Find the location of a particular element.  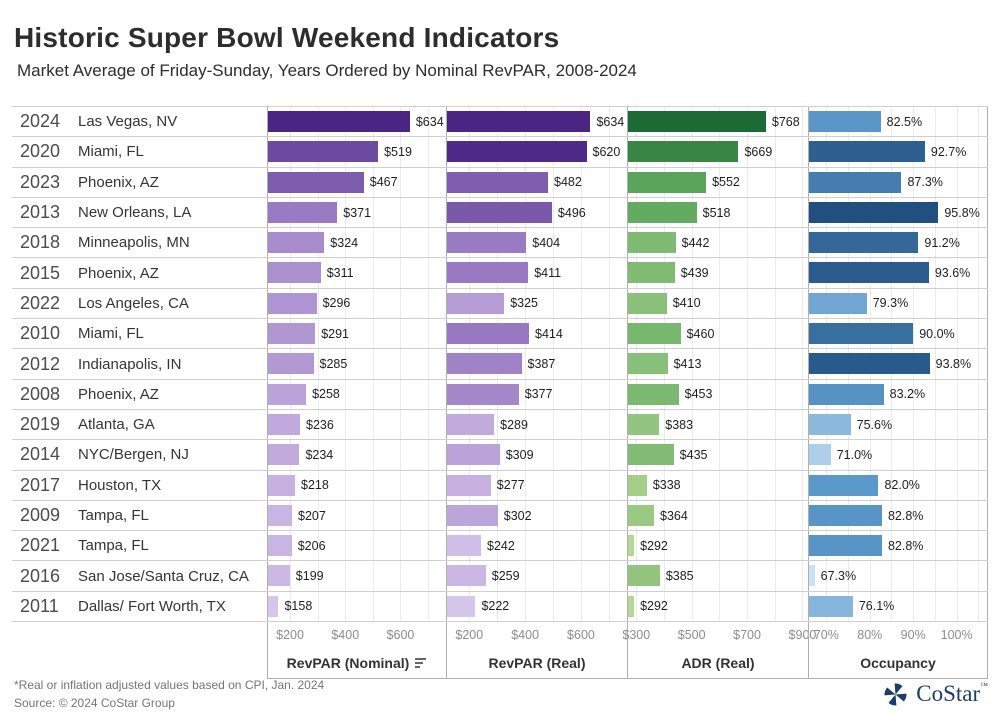

costar-pinwheel-icon is located at coordinates (895, 694).